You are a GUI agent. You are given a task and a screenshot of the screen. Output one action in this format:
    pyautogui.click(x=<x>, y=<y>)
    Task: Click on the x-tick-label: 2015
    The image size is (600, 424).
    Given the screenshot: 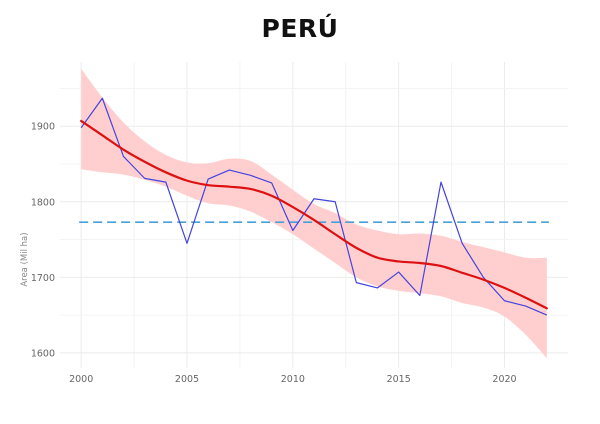 What is the action you would take?
    pyautogui.click(x=399, y=379)
    